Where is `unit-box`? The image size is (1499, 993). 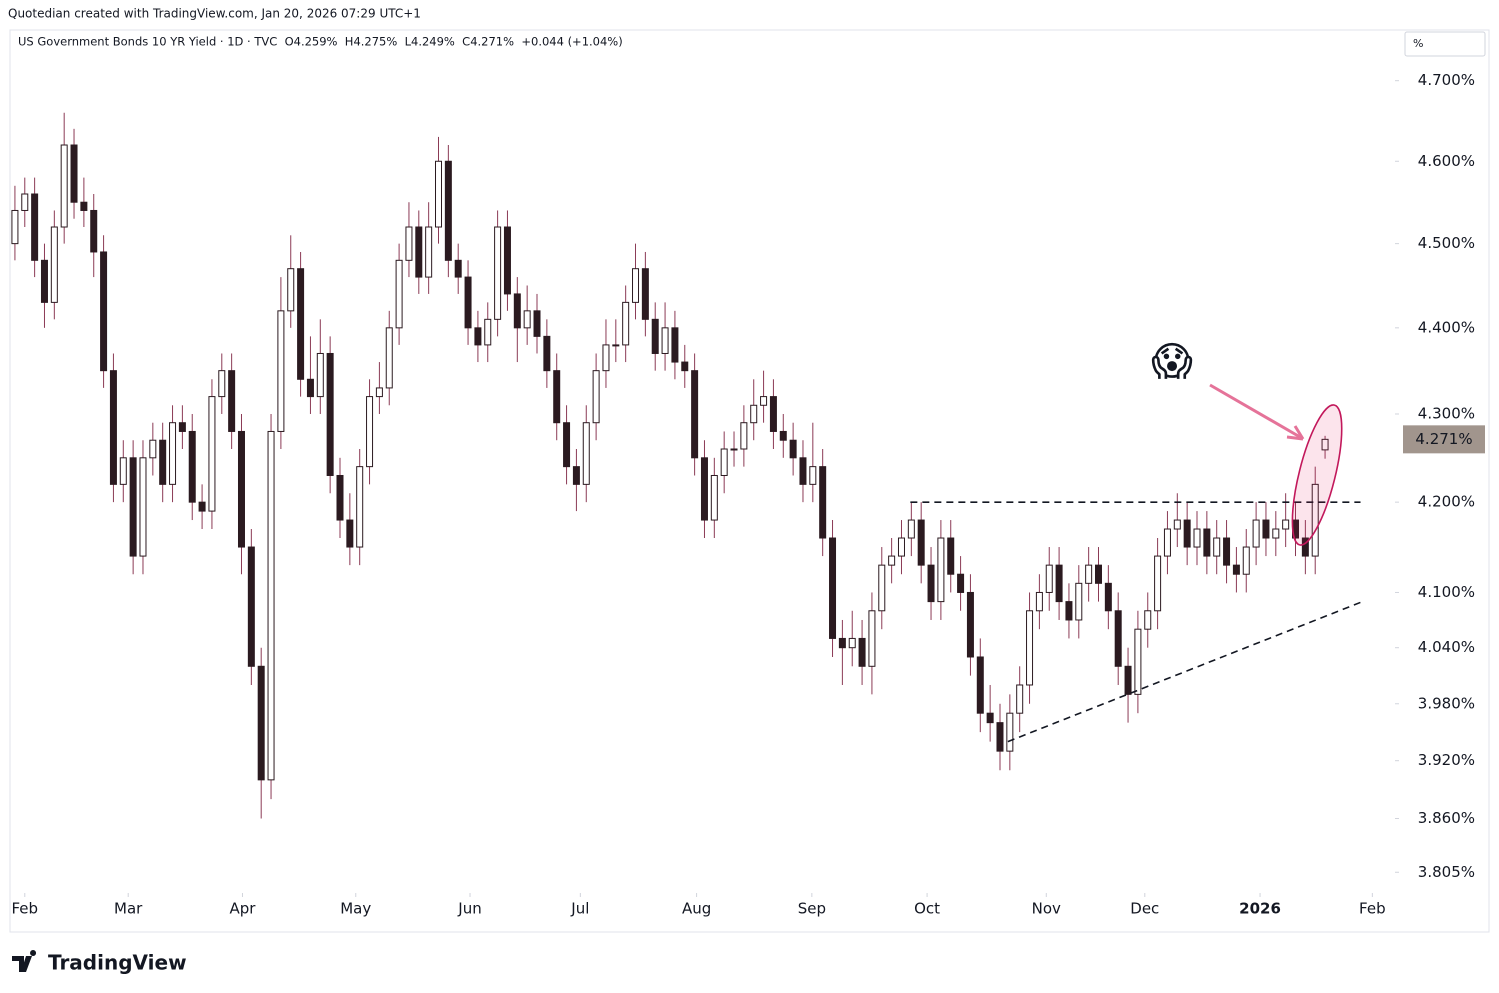 unit-box is located at coordinates (1445, 44).